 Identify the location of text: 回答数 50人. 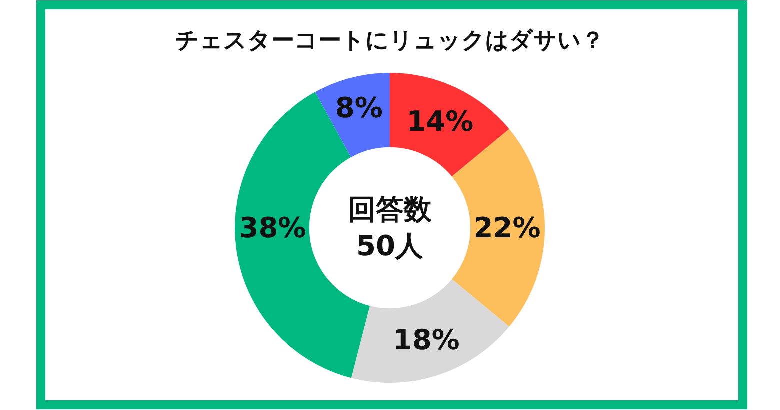
(390, 227).